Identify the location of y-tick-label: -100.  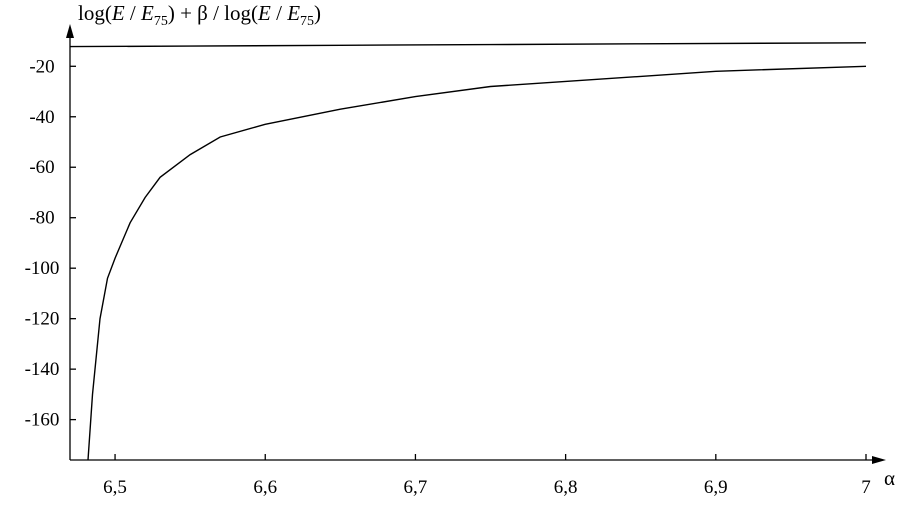
(42, 268).